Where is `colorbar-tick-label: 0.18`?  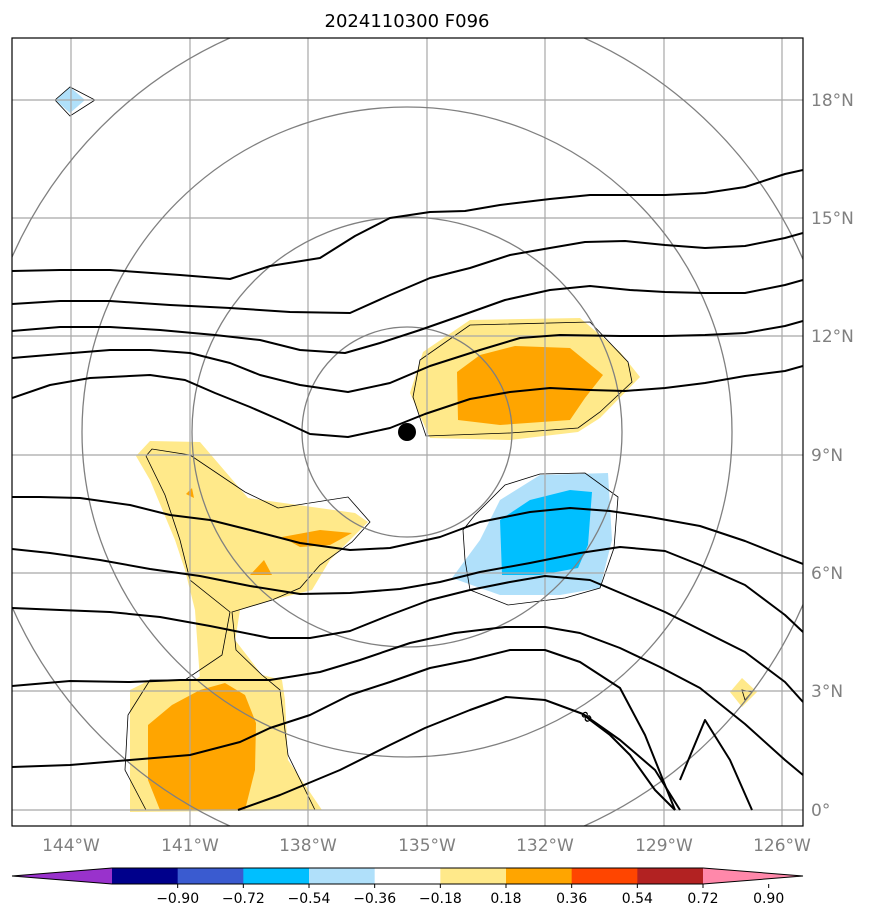
colorbar-tick-label: 0.18 is located at coordinates (505, 899).